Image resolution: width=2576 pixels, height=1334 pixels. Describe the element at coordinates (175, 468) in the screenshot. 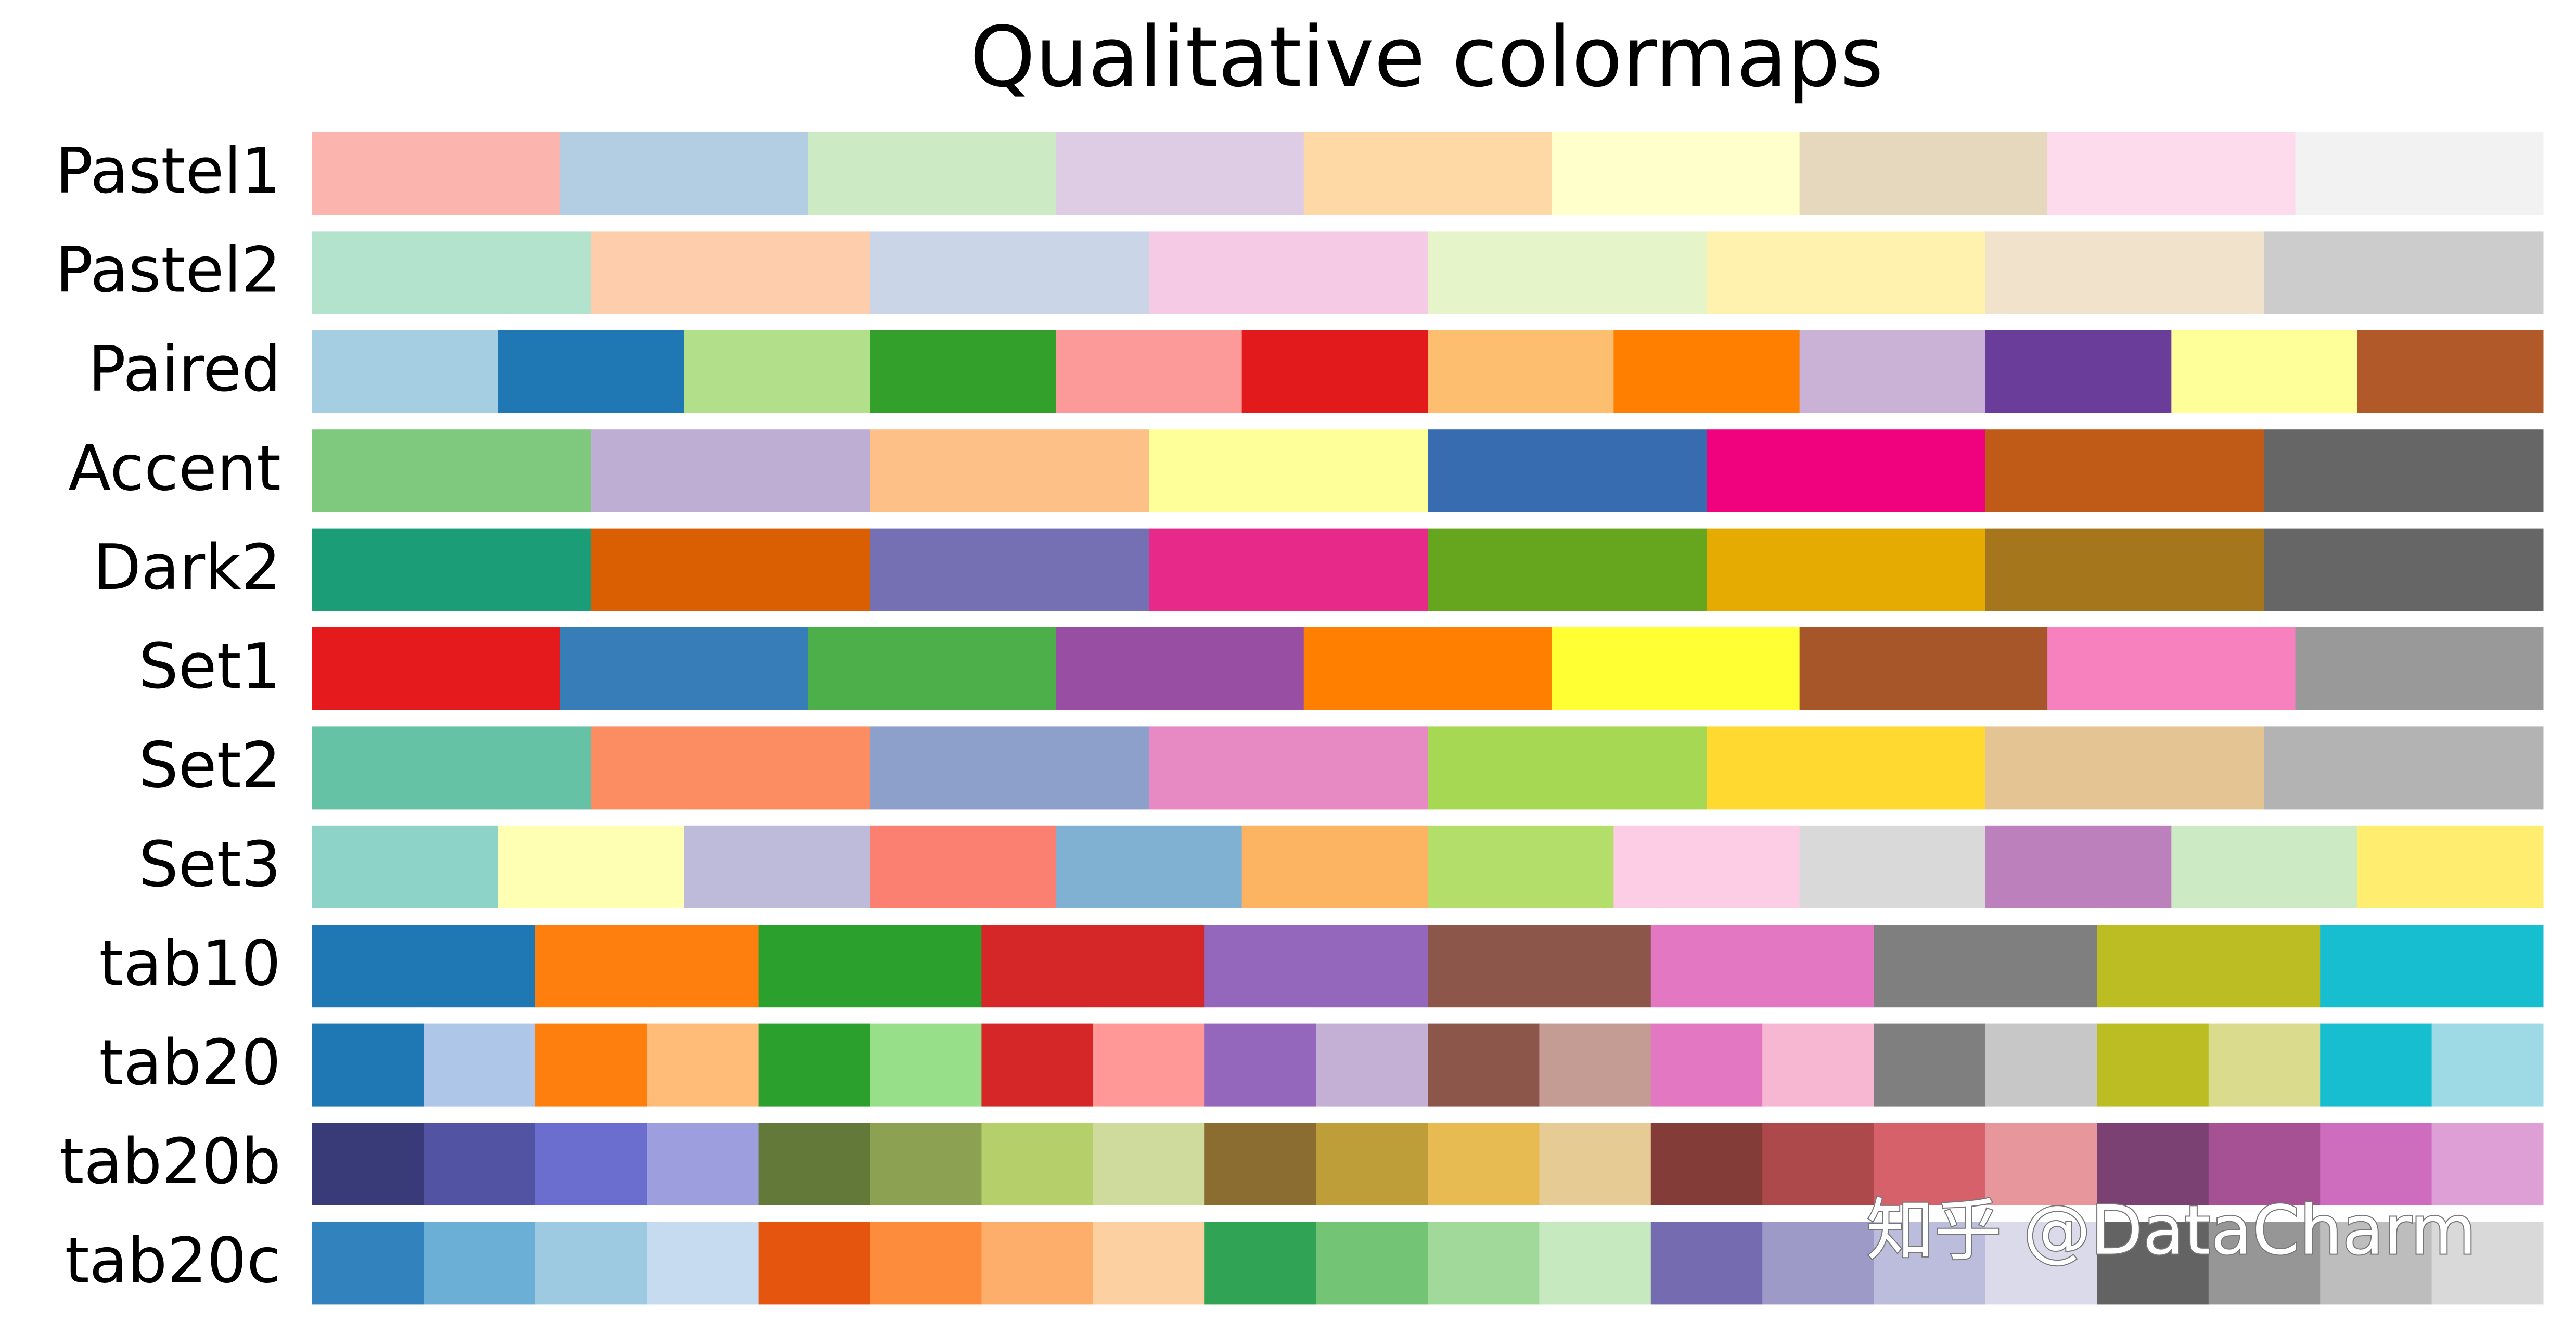

I see `colormap-label: Accent` at that location.